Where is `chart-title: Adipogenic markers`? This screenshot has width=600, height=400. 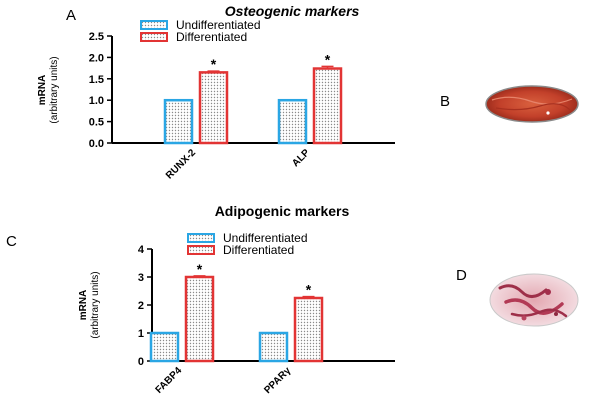
chart-title: Adipogenic markers is located at coordinates (282, 211).